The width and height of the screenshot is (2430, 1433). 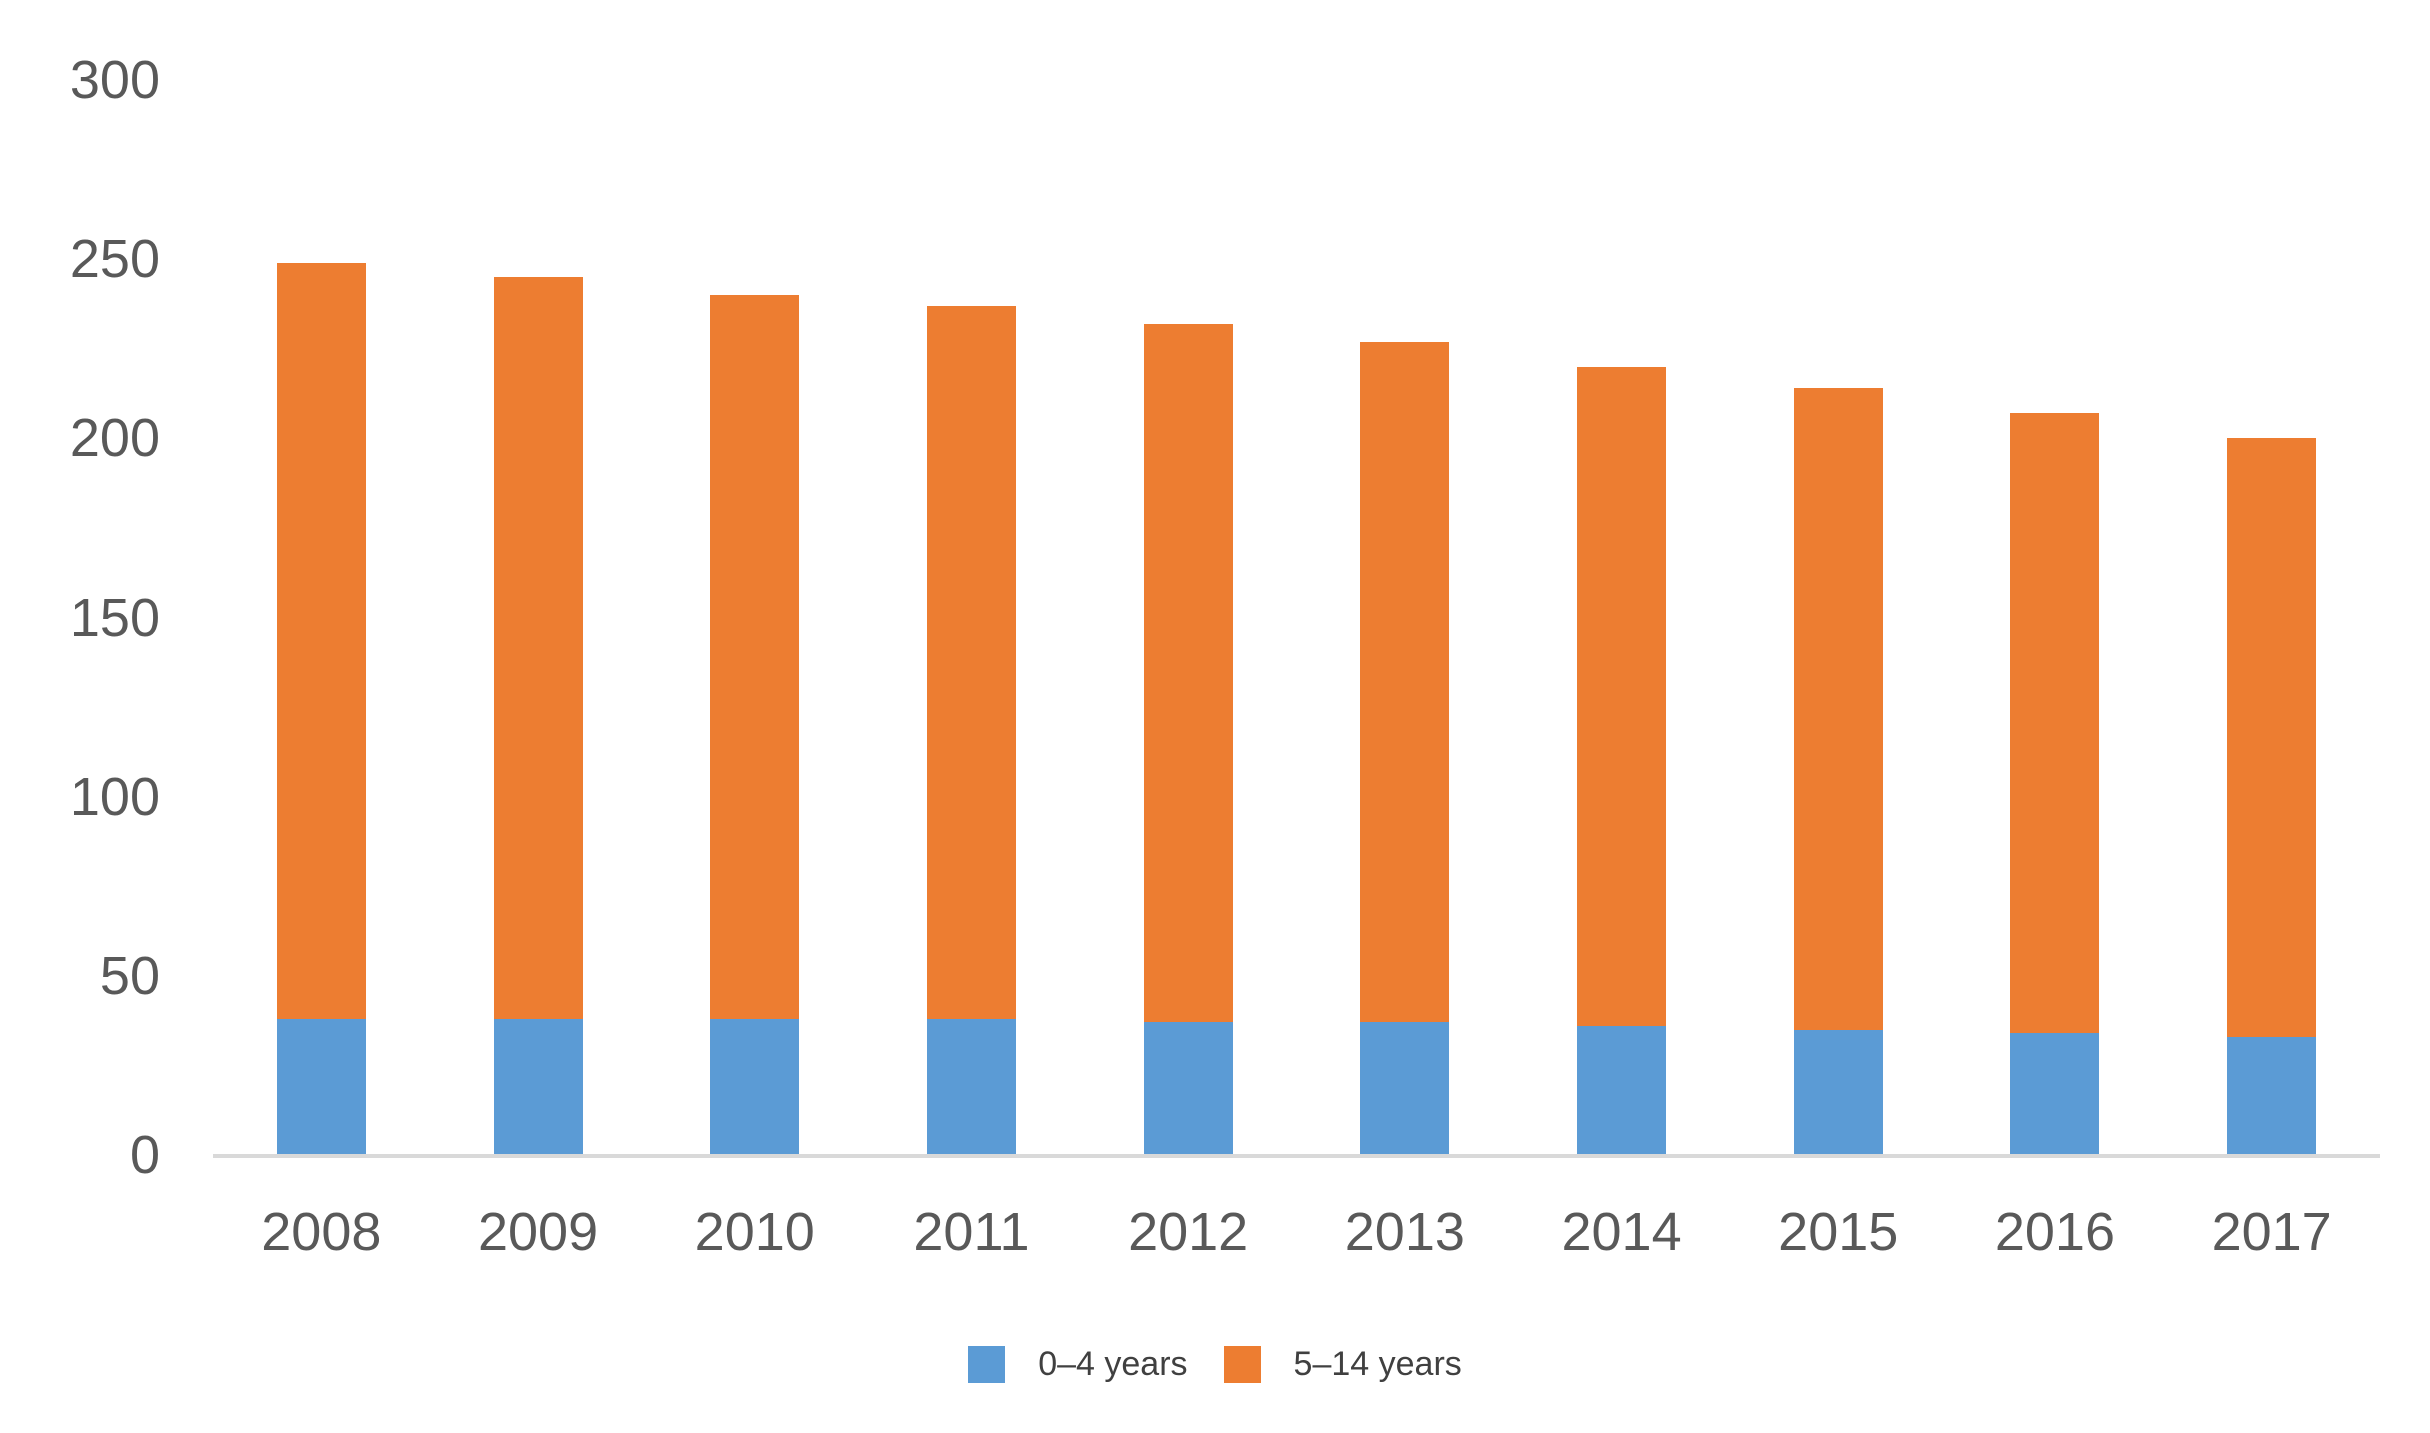 What do you see at coordinates (1838, 709) in the screenshot?
I see `bar-segment-5-14-years-2015` at bounding box center [1838, 709].